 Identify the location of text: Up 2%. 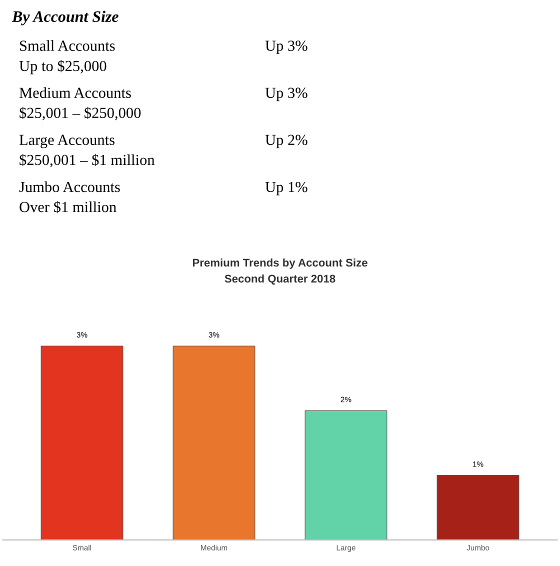
(286, 141).